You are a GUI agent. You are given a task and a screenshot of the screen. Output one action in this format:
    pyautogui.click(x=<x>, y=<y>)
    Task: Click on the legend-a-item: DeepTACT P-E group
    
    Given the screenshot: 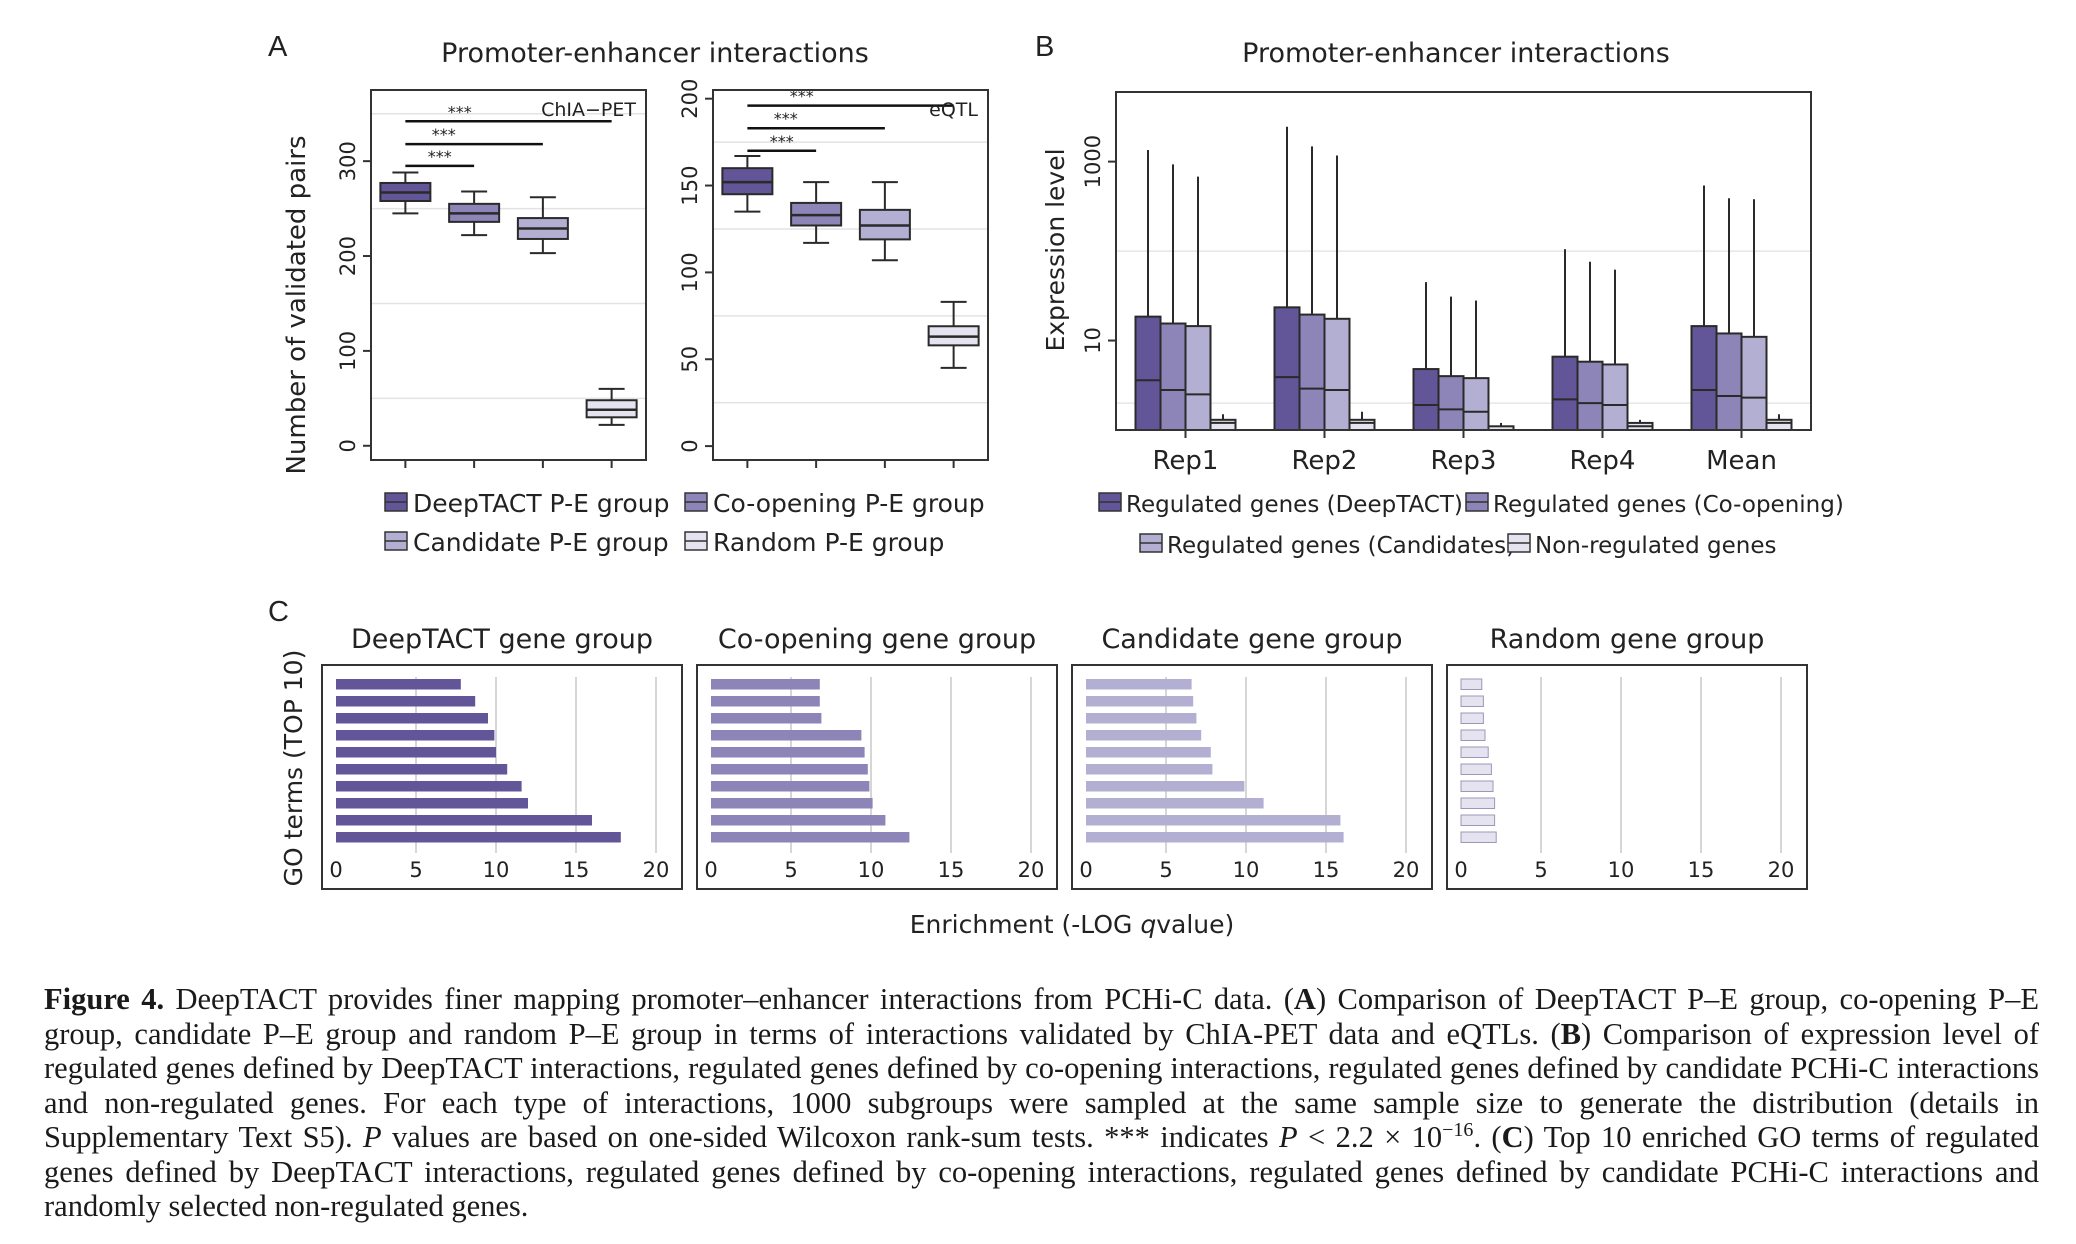 What is the action you would take?
    pyautogui.click(x=526, y=503)
    